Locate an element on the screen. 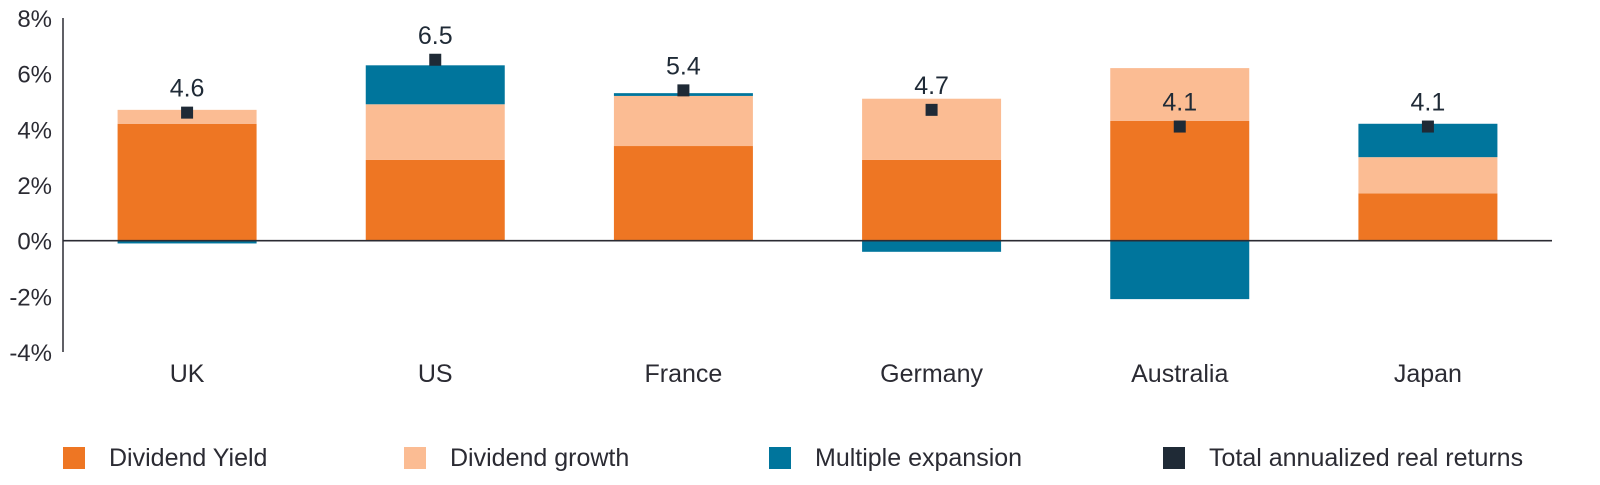  bar-japan-dividend-yield is located at coordinates (1428, 217).